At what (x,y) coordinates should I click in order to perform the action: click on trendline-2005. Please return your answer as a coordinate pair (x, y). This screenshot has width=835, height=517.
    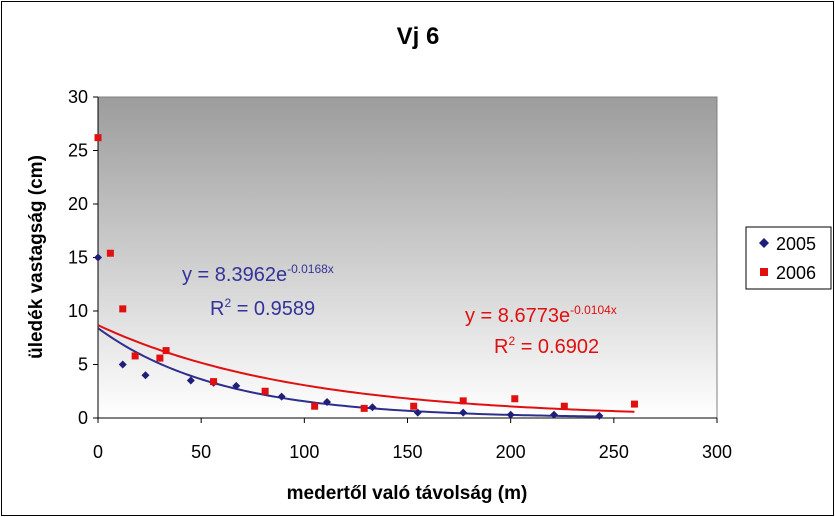
    Looking at the image, I should click on (349, 372).